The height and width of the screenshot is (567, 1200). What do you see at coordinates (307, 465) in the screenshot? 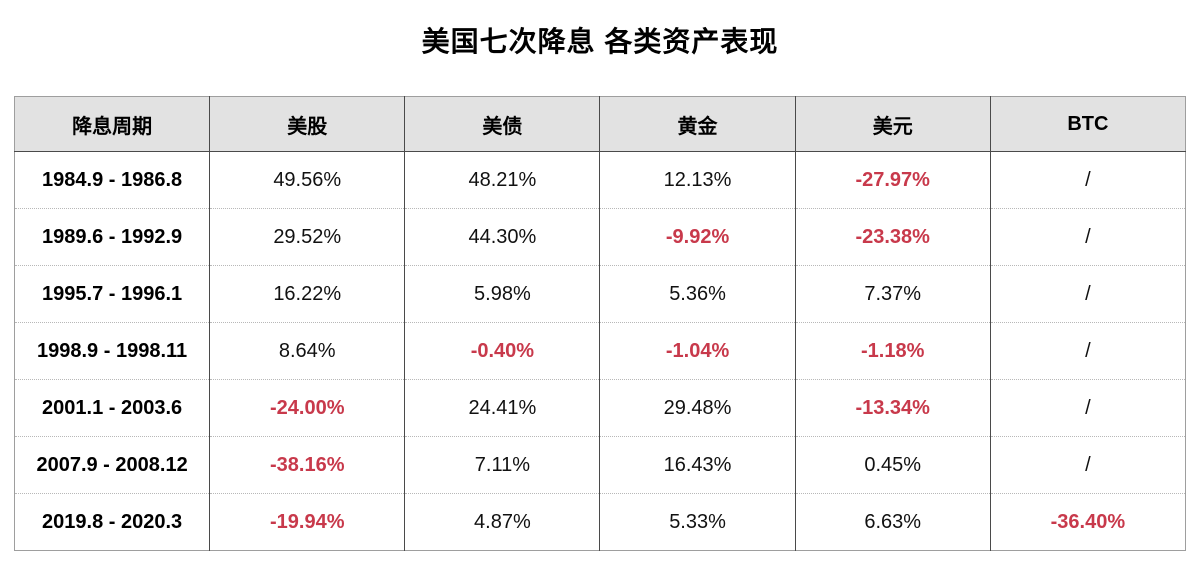
I see `table-cell-value: -38.16%` at bounding box center [307, 465].